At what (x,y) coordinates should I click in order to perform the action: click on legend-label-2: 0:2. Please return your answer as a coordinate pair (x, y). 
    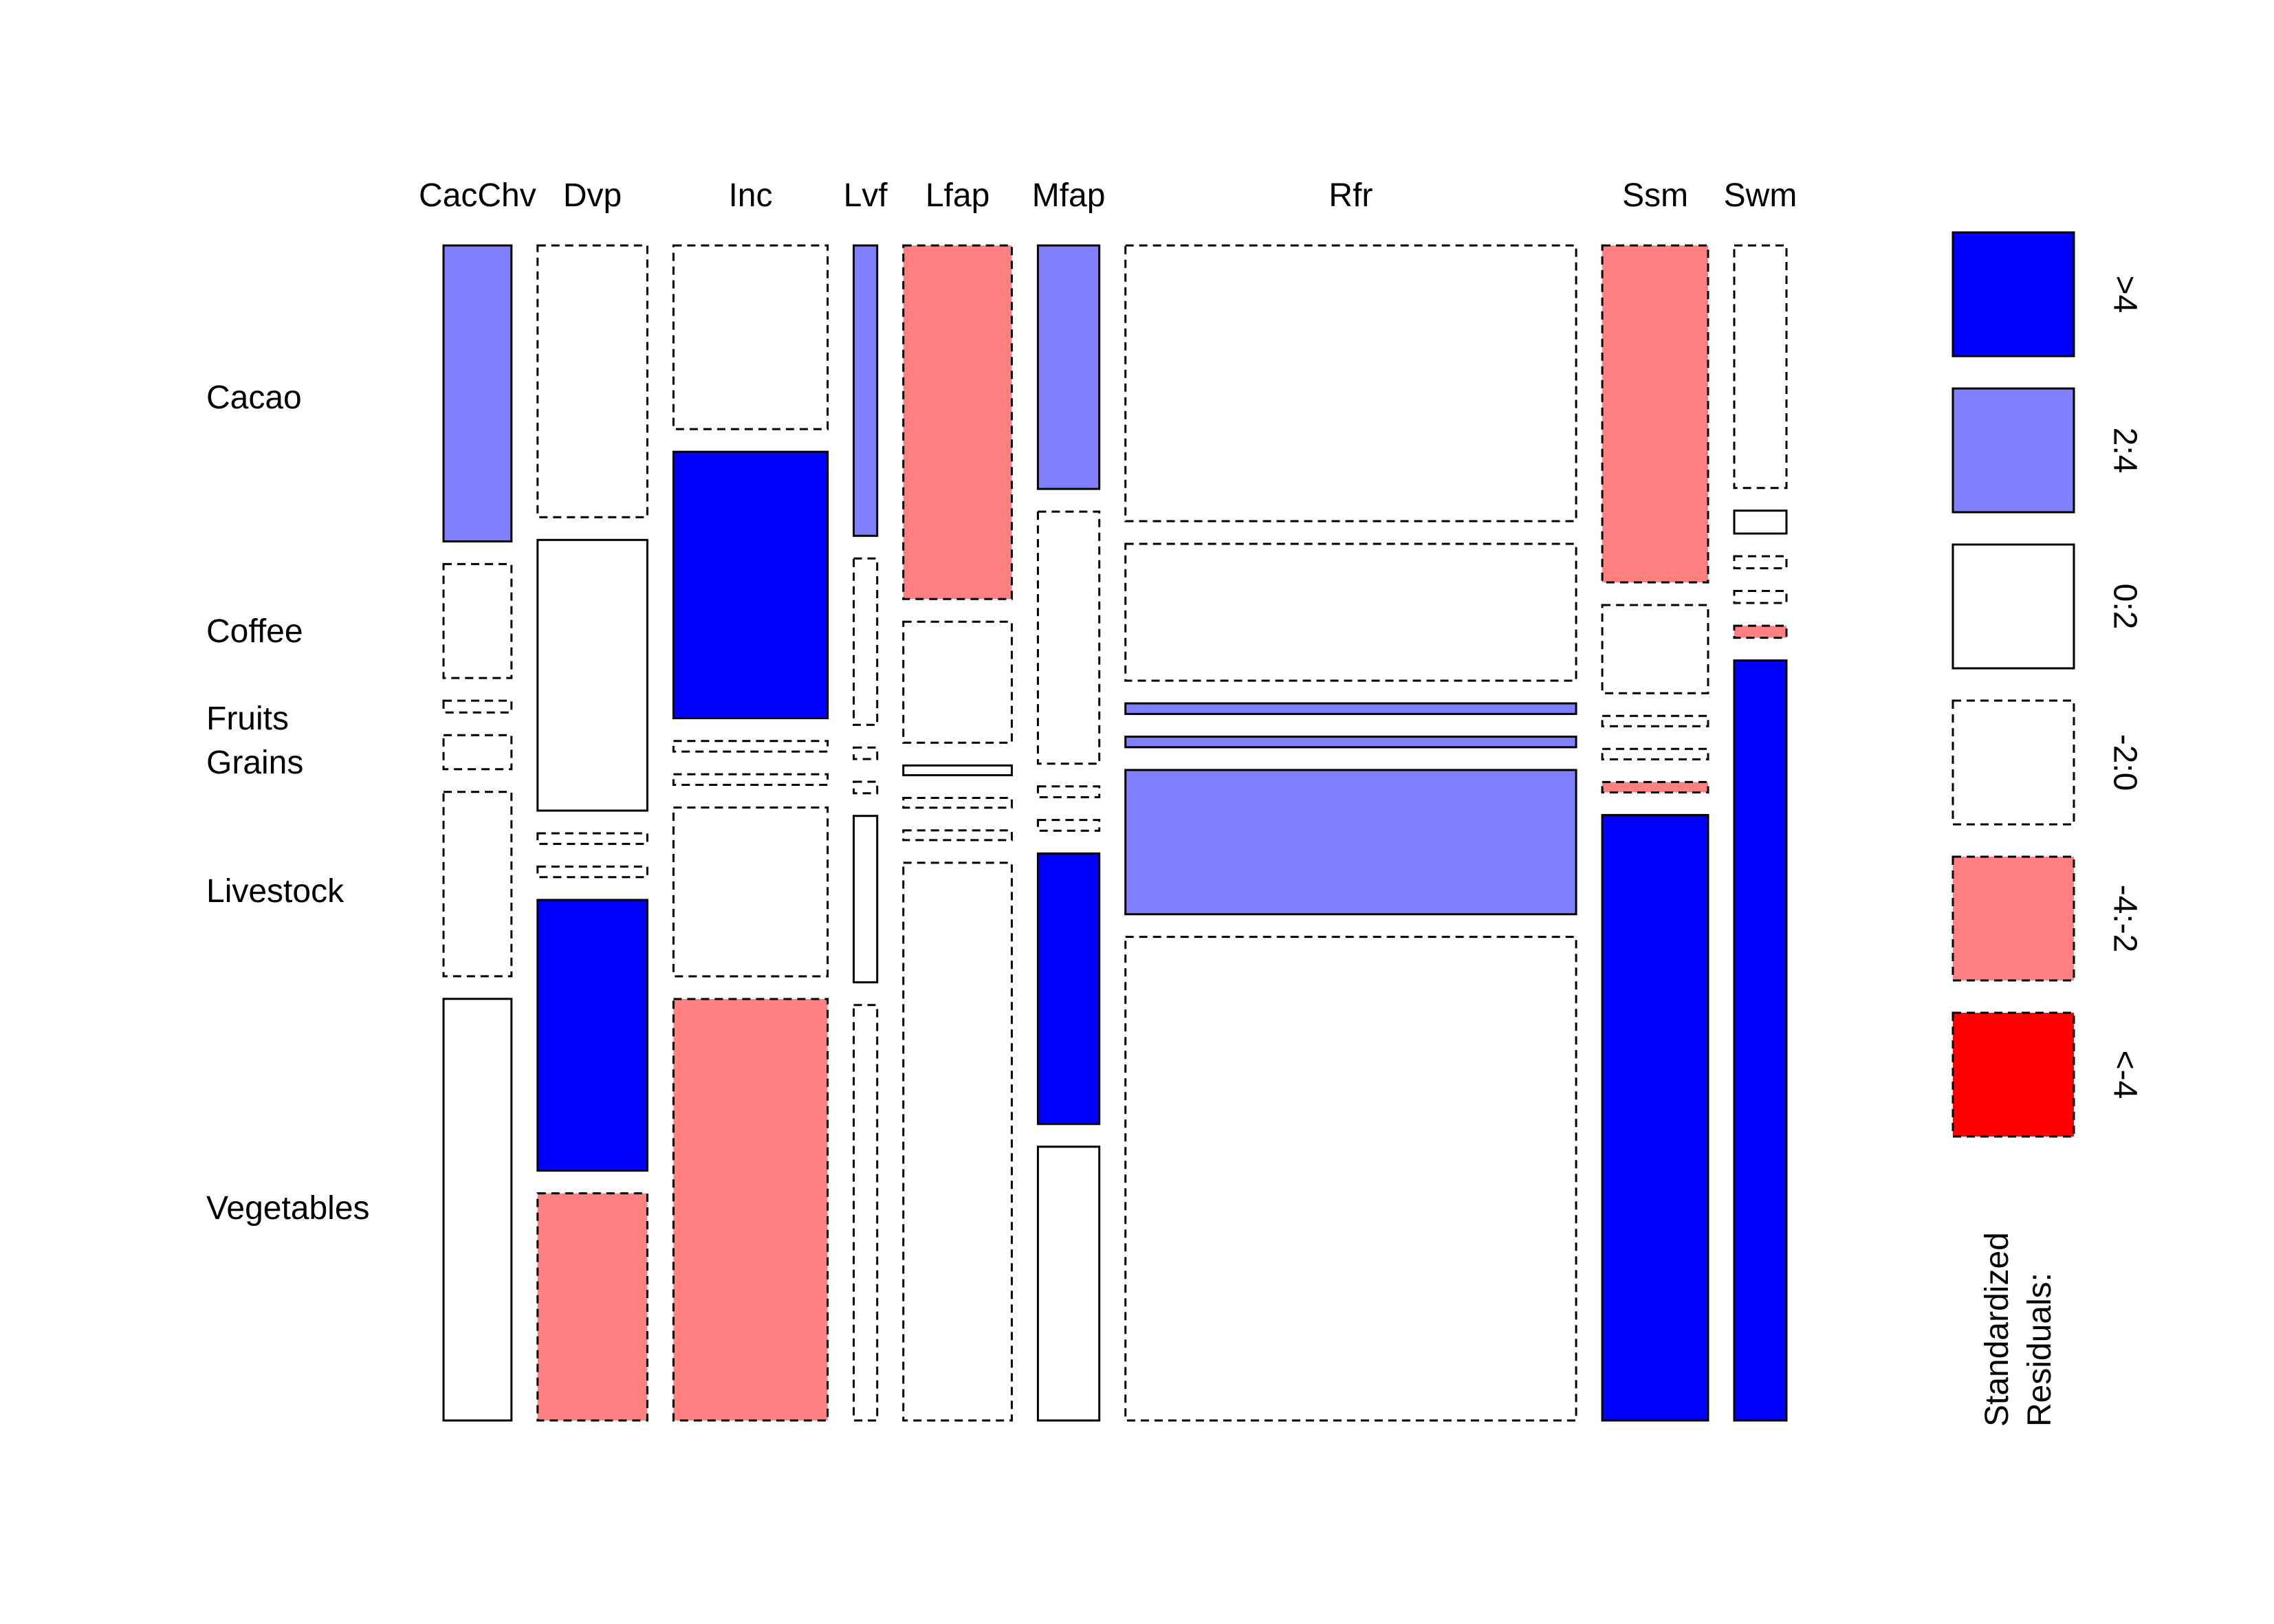
    Looking at the image, I should click on (2125, 607).